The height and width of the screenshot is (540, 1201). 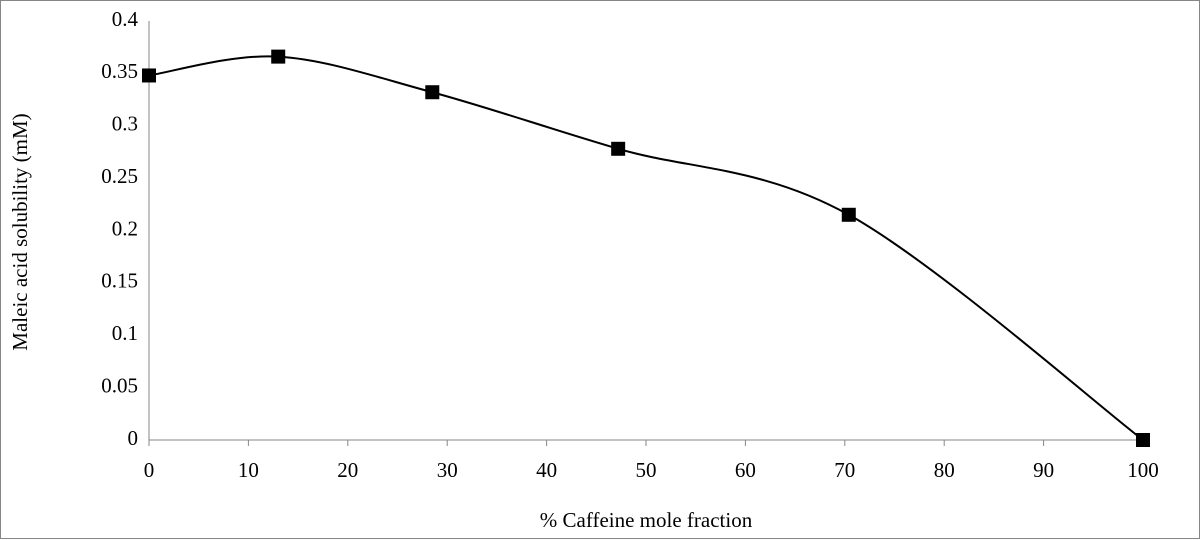 What do you see at coordinates (125, 228) in the screenshot?
I see `y-tick-label: 0.2` at bounding box center [125, 228].